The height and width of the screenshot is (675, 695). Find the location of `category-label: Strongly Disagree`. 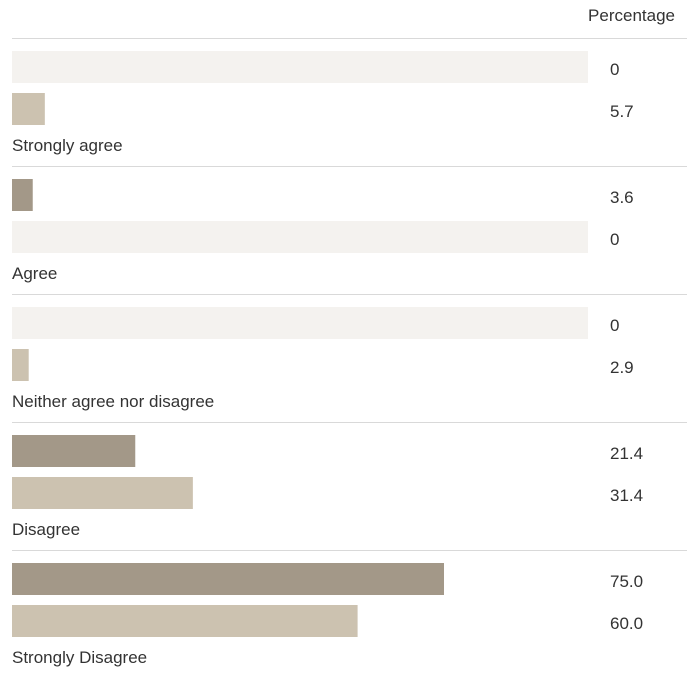

category-label: Strongly Disagree is located at coordinates (79, 657).